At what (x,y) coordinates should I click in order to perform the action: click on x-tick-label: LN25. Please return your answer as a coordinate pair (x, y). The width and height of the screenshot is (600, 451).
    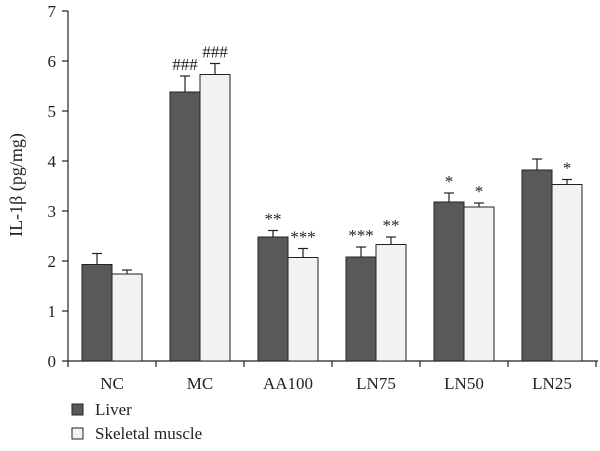
    Looking at the image, I should click on (552, 383).